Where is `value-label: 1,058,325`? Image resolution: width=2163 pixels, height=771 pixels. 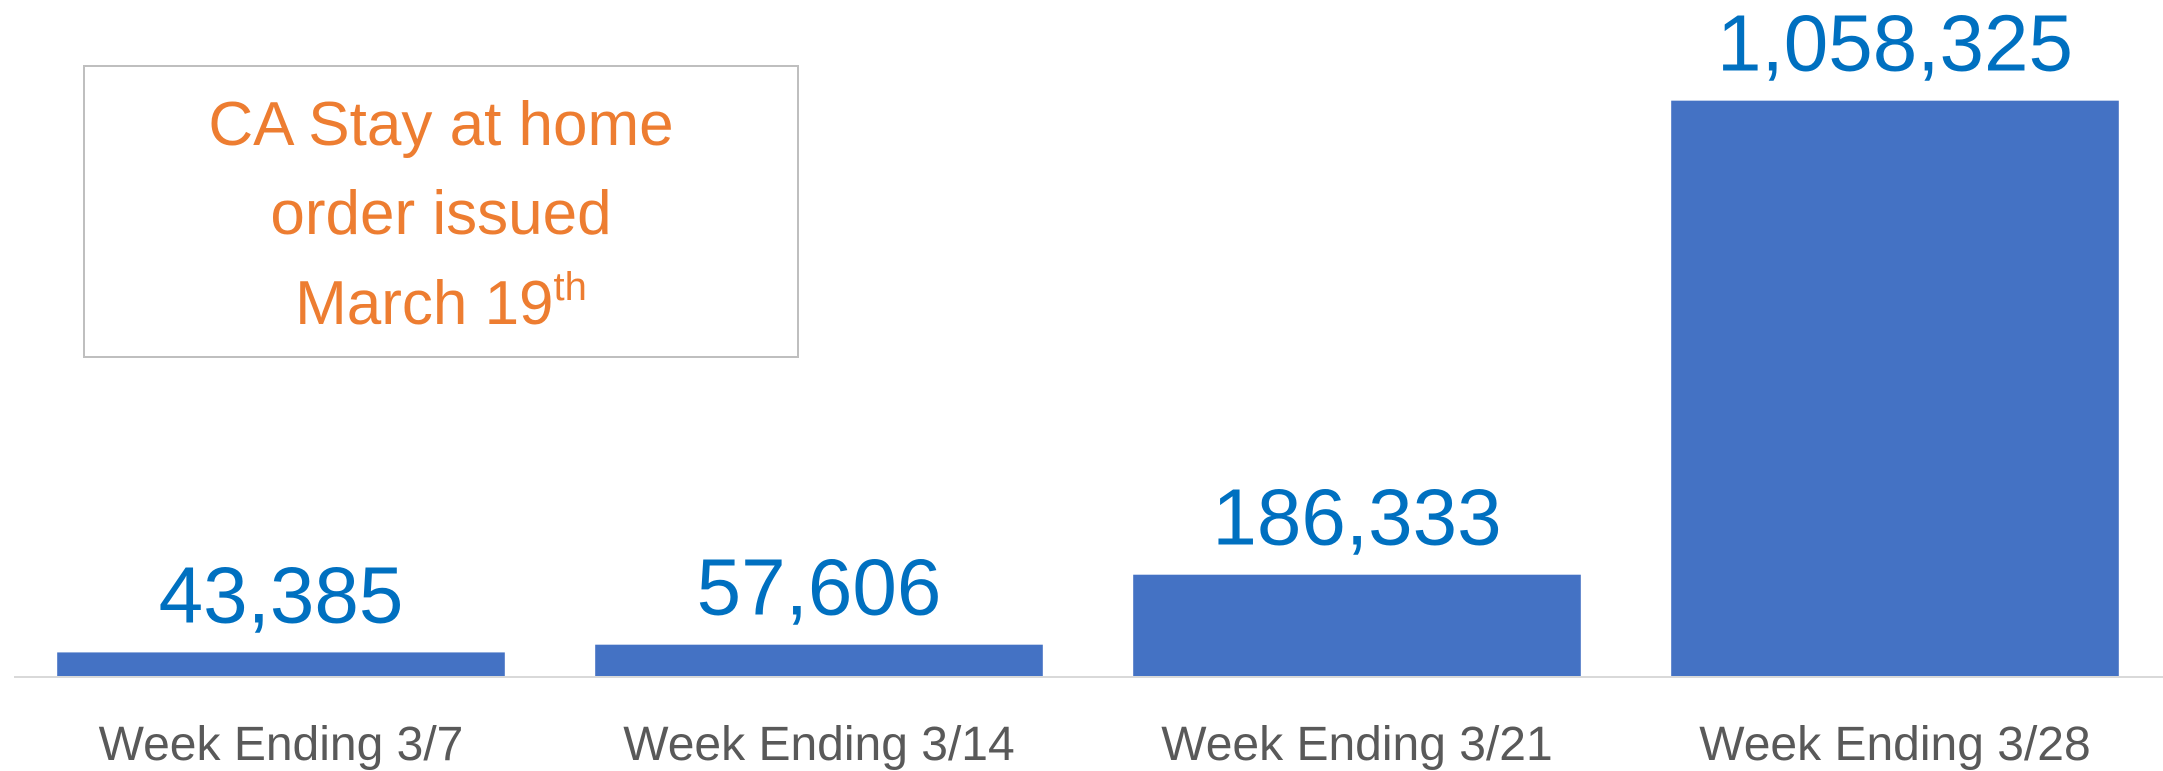
value-label: 1,058,325 is located at coordinates (1895, 44).